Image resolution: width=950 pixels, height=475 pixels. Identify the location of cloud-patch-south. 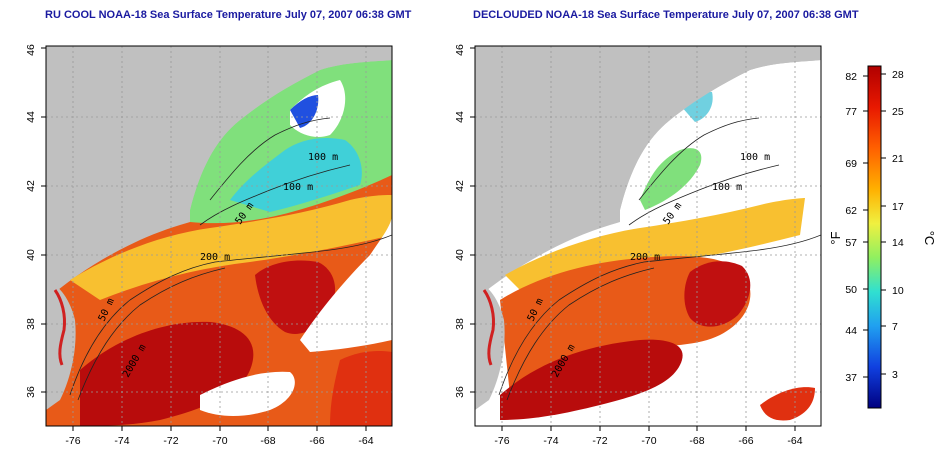
(247, 393).